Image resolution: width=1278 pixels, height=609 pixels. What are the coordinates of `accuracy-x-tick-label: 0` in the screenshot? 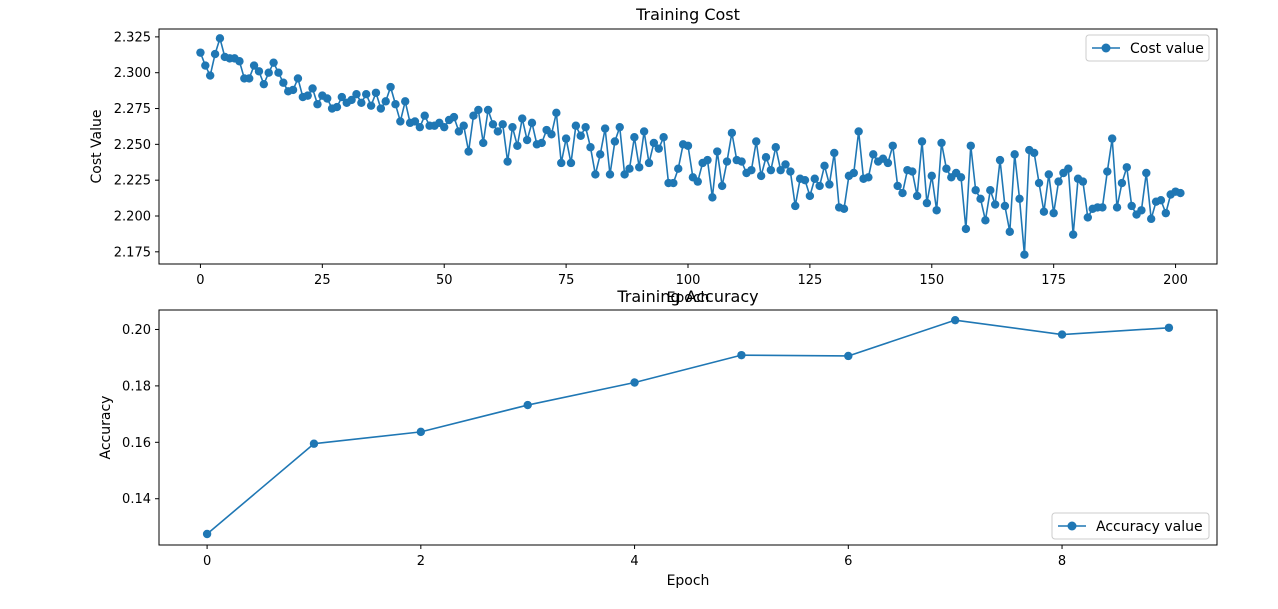 It's located at (207, 561).